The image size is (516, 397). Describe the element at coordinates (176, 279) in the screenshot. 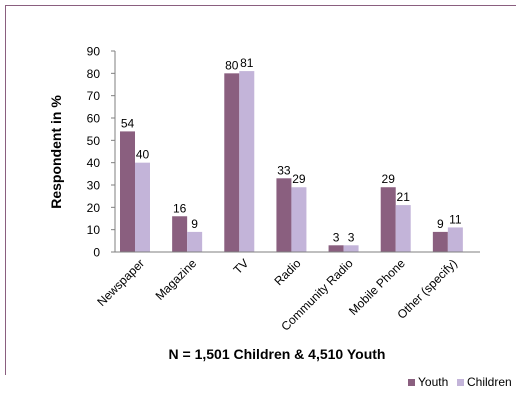

I see `x-tick-label: Magazine` at that location.